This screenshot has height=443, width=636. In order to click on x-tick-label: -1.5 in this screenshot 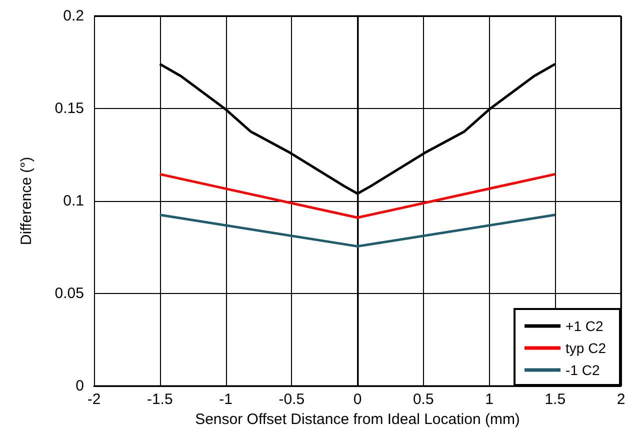, I will do `click(159, 399)`.